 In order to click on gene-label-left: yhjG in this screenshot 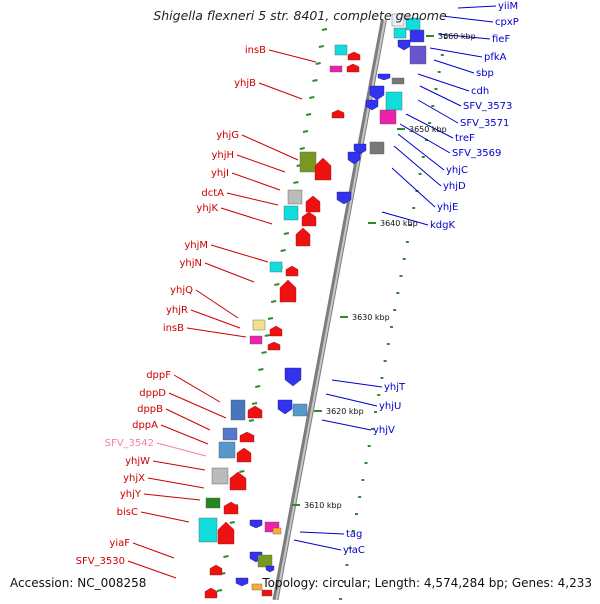, I will do `click(227, 135)`.